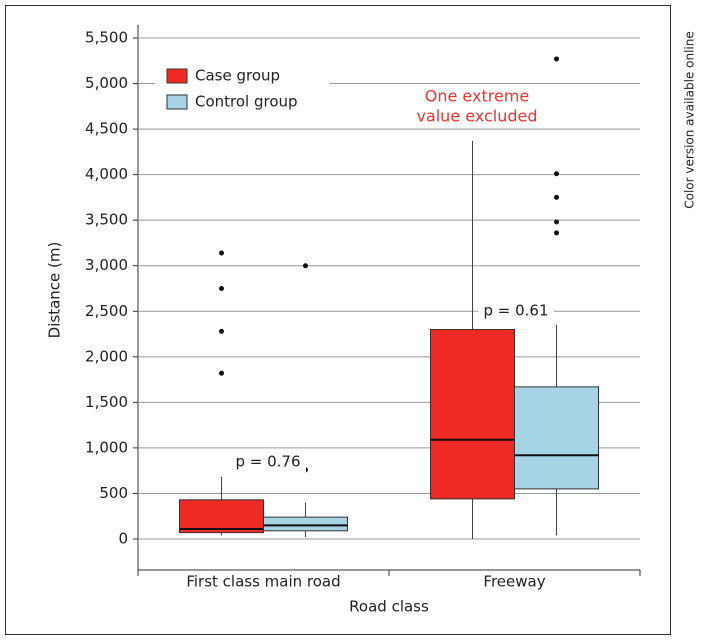 This screenshot has width=701, height=644. Describe the element at coordinates (246, 102) in the screenshot. I see `legend-label: Control group` at that location.